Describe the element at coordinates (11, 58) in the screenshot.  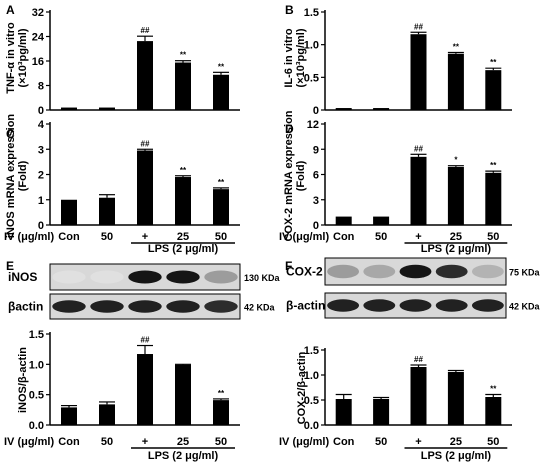
I see `y-axis-label: TNF-α in vitro` at that location.